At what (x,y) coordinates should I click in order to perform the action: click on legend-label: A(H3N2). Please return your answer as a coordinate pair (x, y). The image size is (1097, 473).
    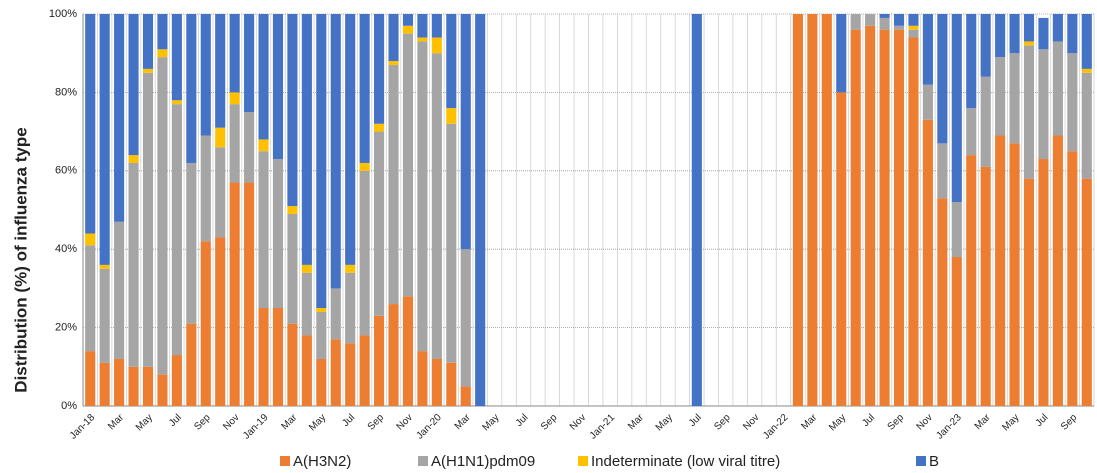
    Looking at the image, I should click on (322, 461).